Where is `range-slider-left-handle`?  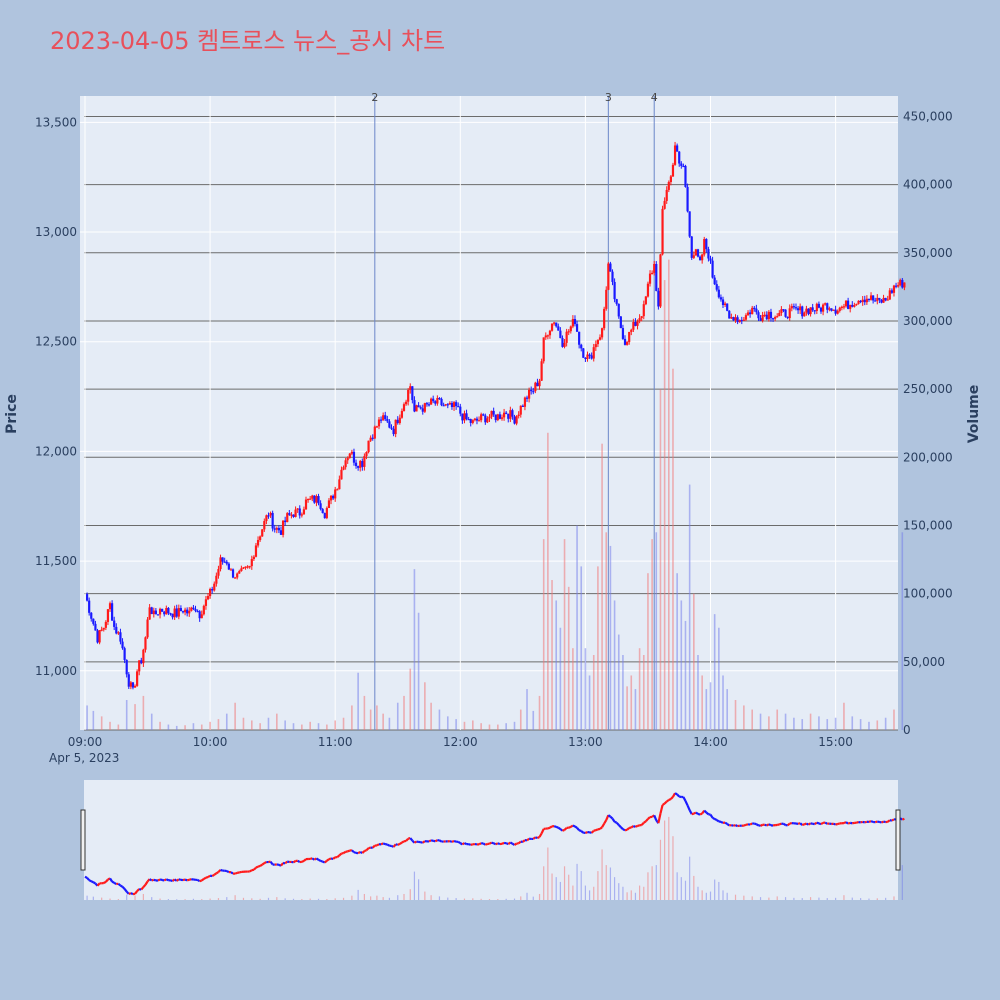
range-slider-left-handle is located at coordinates (83, 840).